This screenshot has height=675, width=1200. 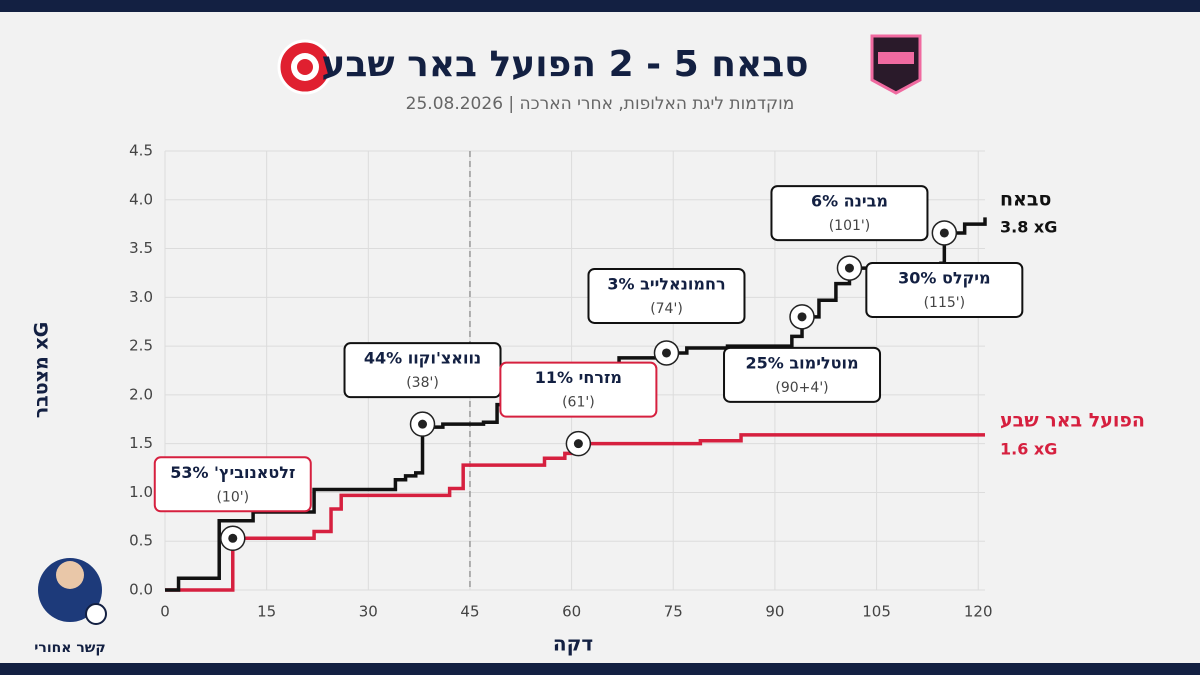 I want to click on y-axis-label: xG מצטבר, so click(x=42, y=370).